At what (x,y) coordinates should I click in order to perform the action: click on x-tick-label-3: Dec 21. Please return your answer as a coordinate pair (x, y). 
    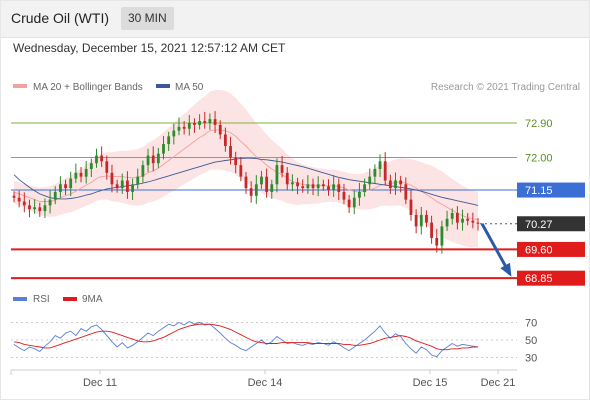
    Looking at the image, I should click on (498, 383).